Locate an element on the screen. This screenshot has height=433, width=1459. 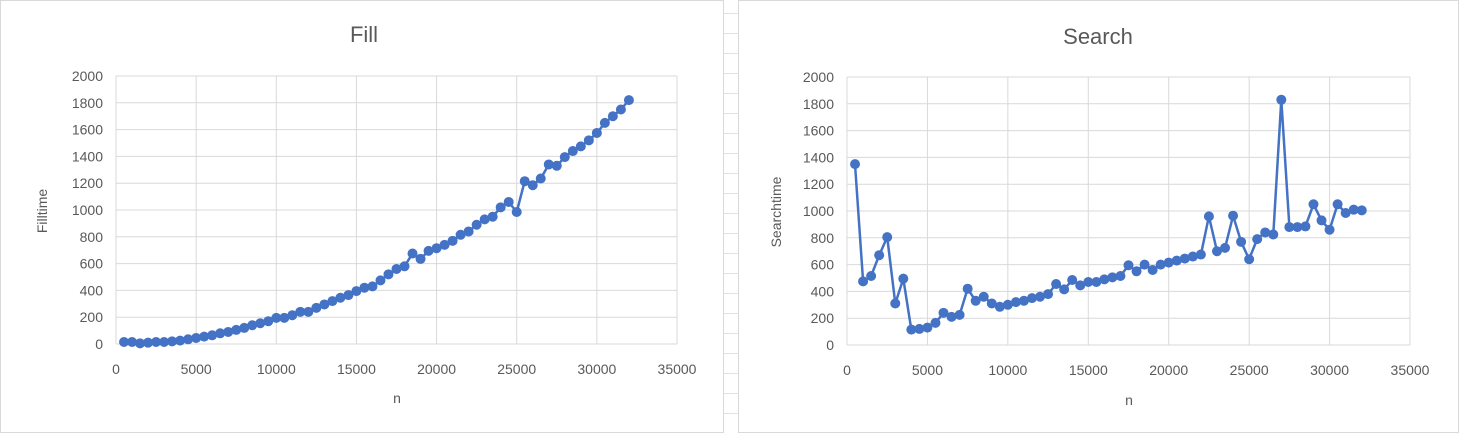
y-tick-label: 600 is located at coordinates (92, 264).